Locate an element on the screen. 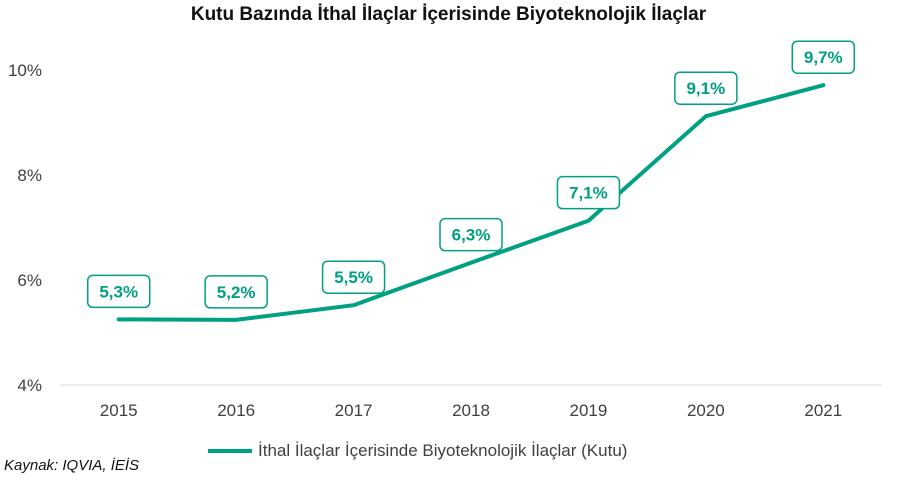 The width and height of the screenshot is (897, 480). x-tick-label: 2015 is located at coordinates (119, 410).